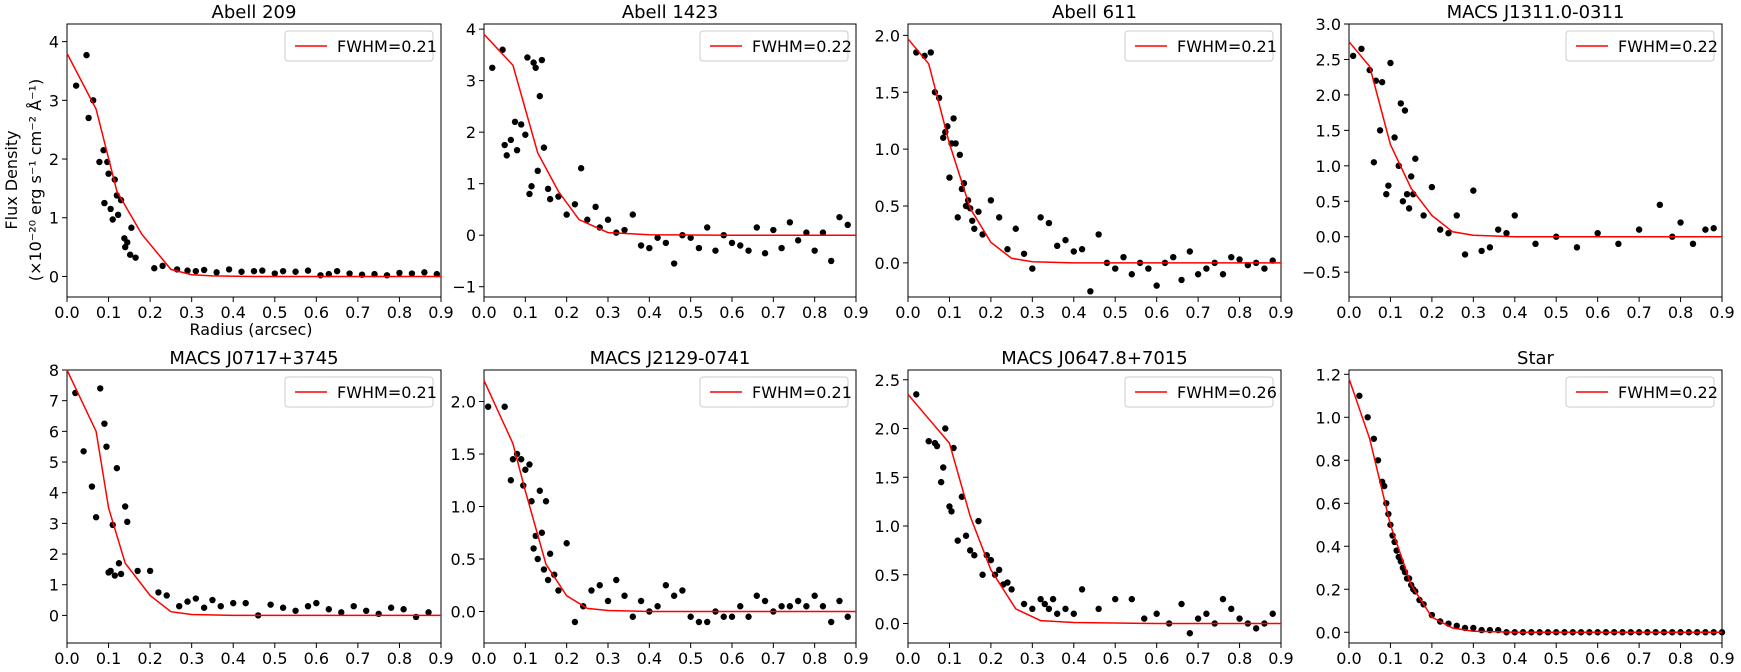  Describe the element at coordinates (463, 559) in the screenshot. I see `y-tick-label: 0.5` at that location.